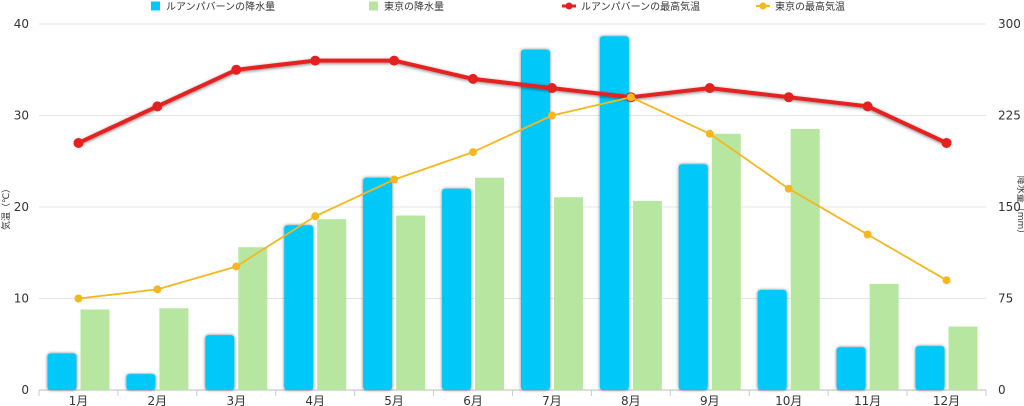  What do you see at coordinates (1009, 24) in the screenshot?
I see `y-right-tick-label: 300` at bounding box center [1009, 24].